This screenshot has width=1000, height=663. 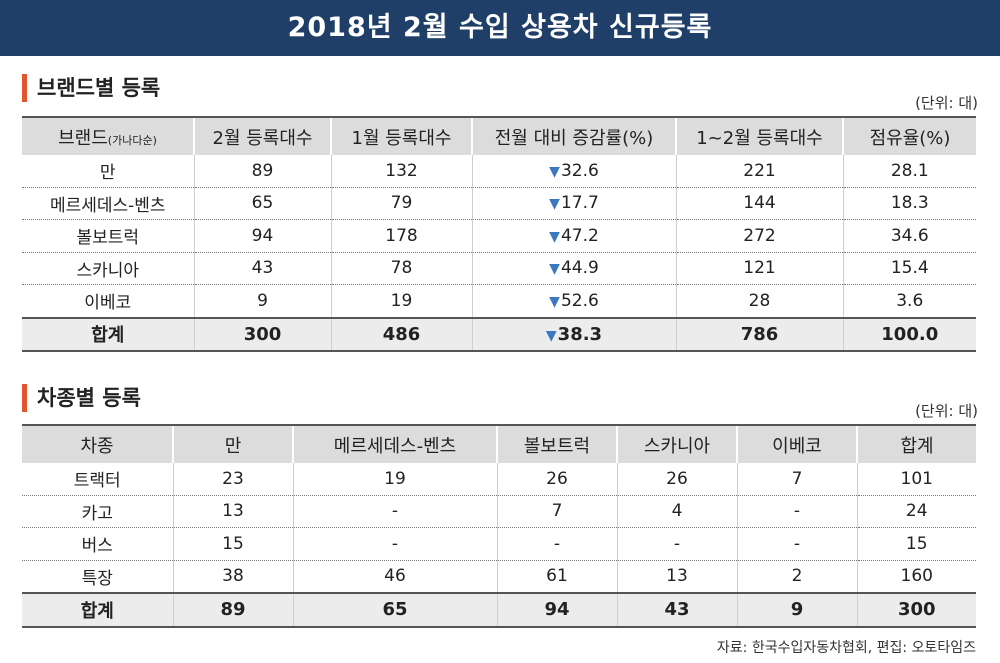 I want to click on table-row: 카고 13 - 7 4 - 24, so click(x=499, y=511).